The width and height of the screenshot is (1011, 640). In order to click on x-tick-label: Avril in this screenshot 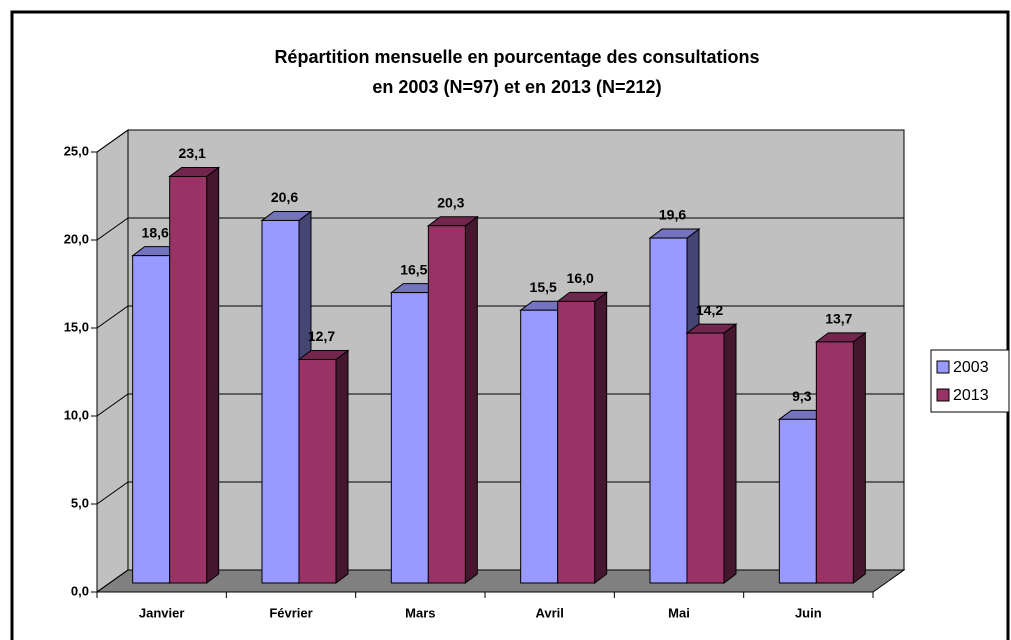, I will do `click(549, 612)`.